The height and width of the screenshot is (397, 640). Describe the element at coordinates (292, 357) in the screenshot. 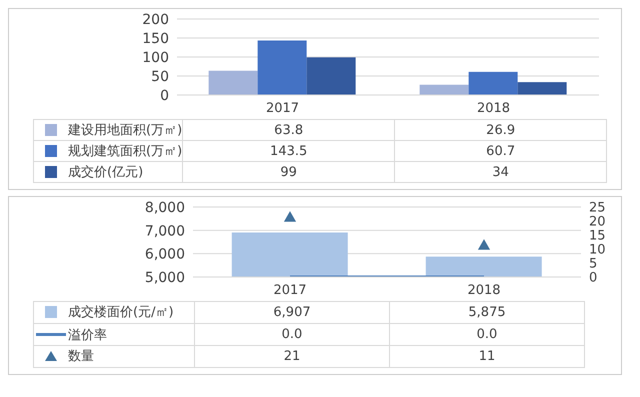

I see `data-label: 21` at that location.